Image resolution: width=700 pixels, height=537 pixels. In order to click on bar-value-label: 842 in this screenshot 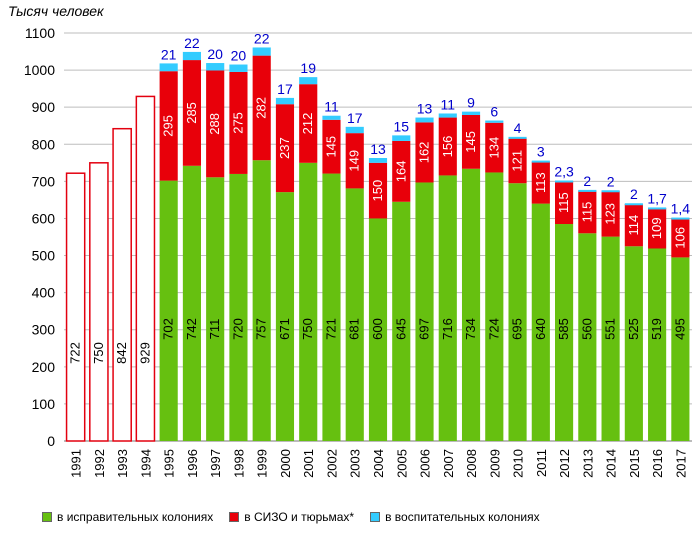, I will do `click(121, 353)`.